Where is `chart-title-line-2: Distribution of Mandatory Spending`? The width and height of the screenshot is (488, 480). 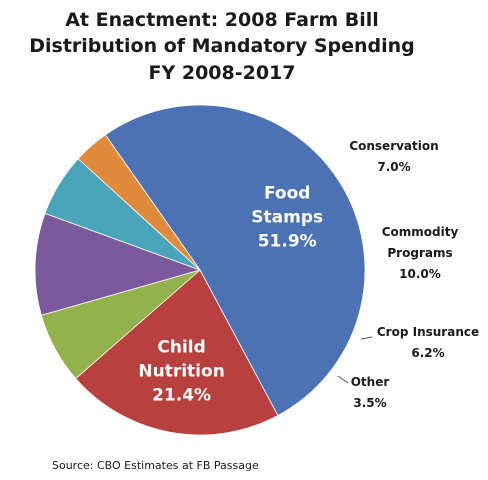
chart-title-line-2: Distribution of Mandatory Spending is located at coordinates (222, 46).